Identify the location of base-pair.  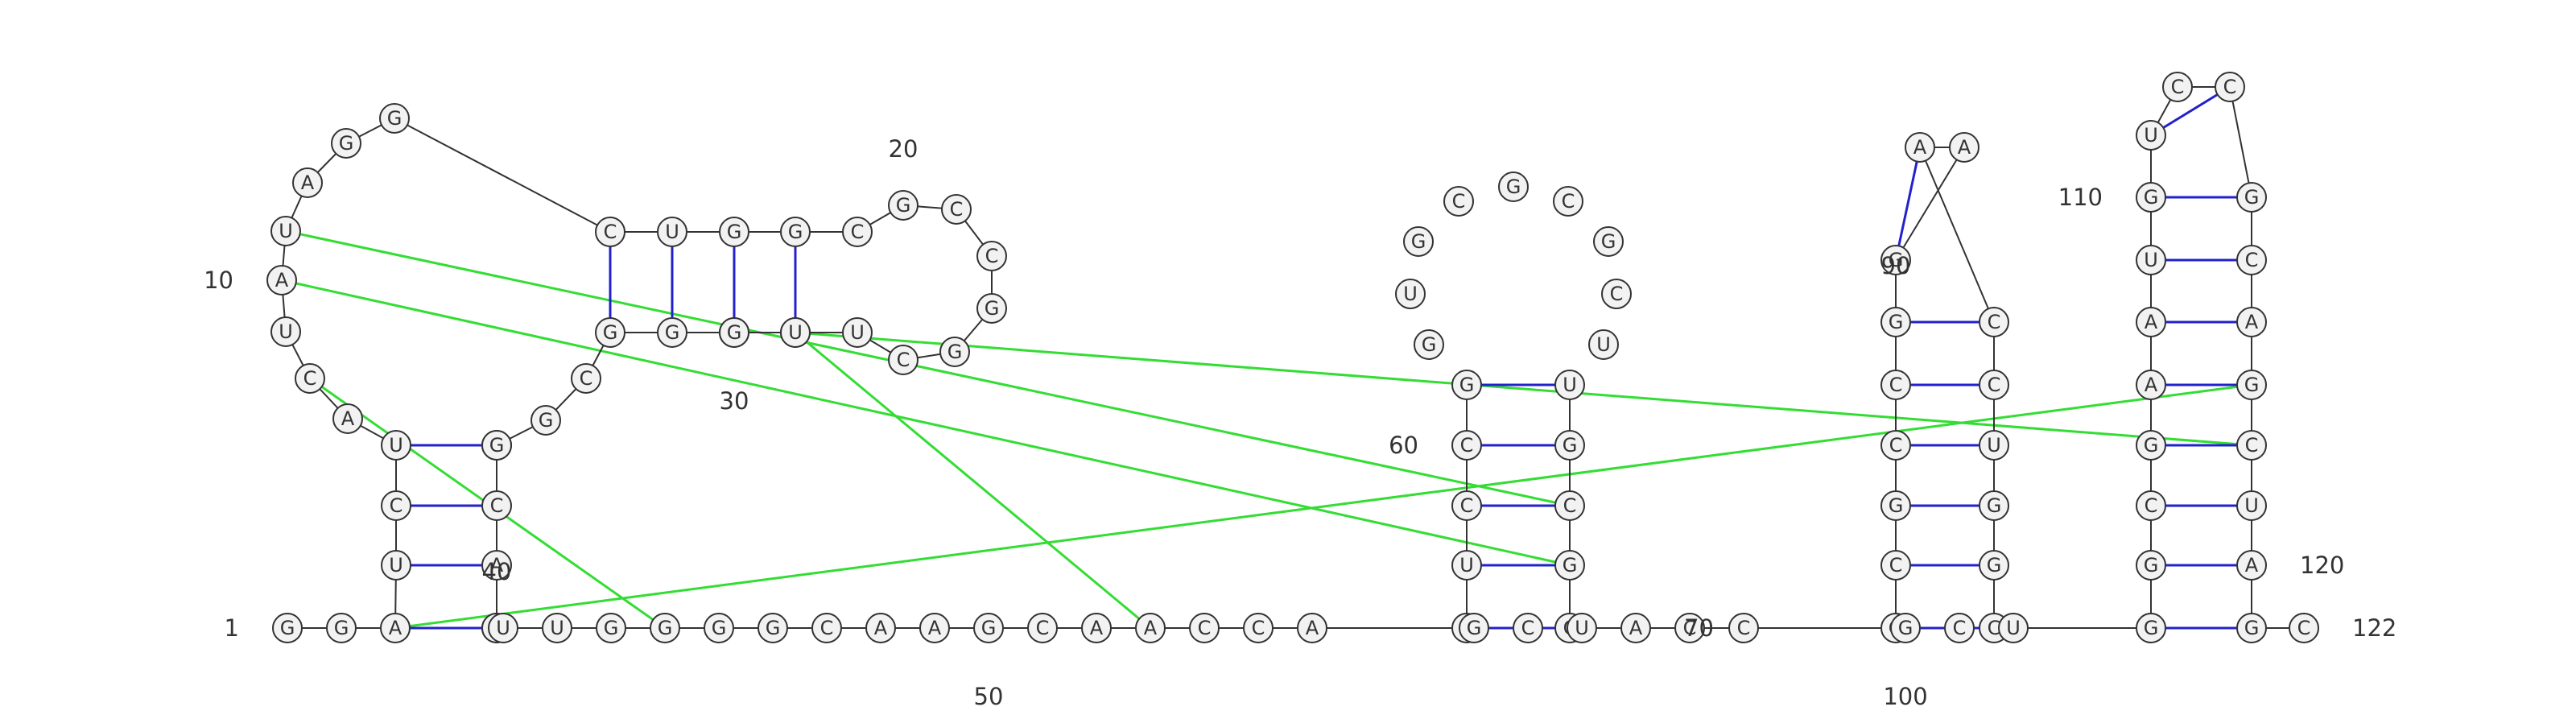
(2190, 111).